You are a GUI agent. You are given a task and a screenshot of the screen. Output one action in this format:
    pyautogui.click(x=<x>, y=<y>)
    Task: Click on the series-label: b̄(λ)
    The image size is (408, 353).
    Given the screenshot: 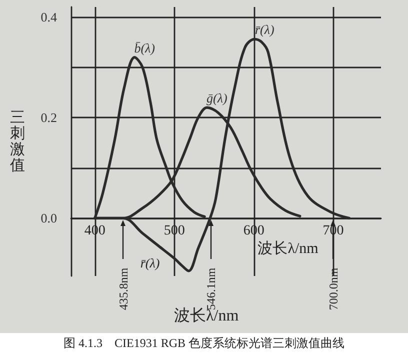 What is the action you would take?
    pyautogui.click(x=144, y=48)
    